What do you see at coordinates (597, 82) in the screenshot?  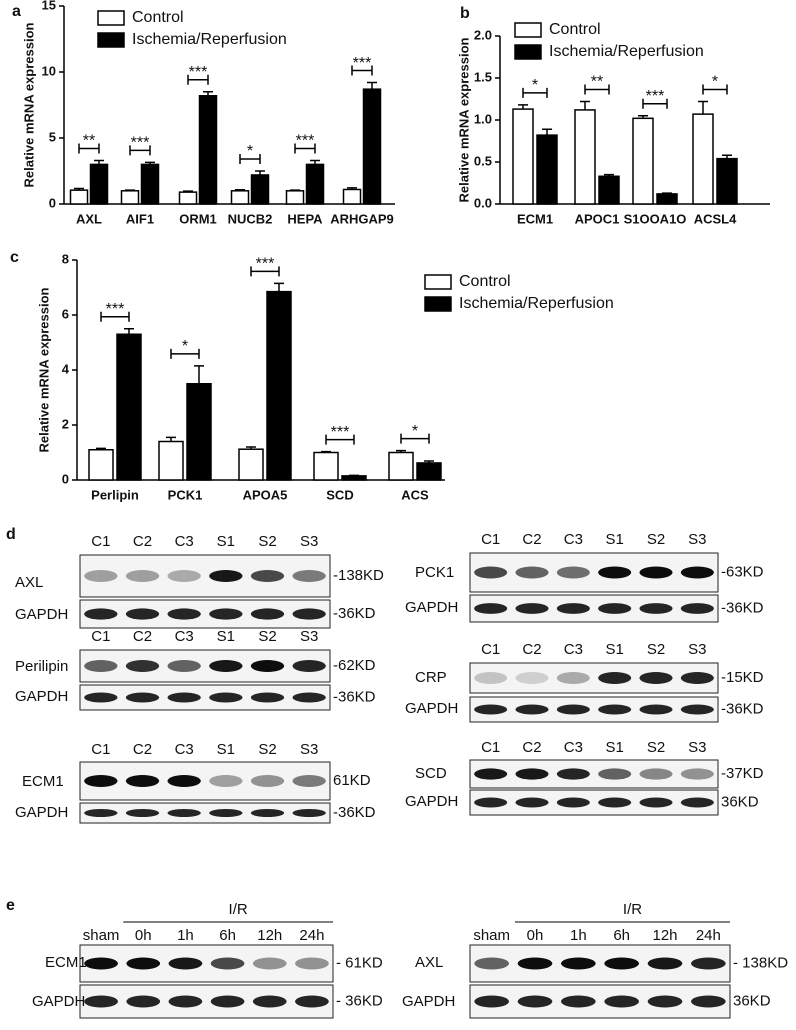 I see `significance-label: **` at bounding box center [597, 82].